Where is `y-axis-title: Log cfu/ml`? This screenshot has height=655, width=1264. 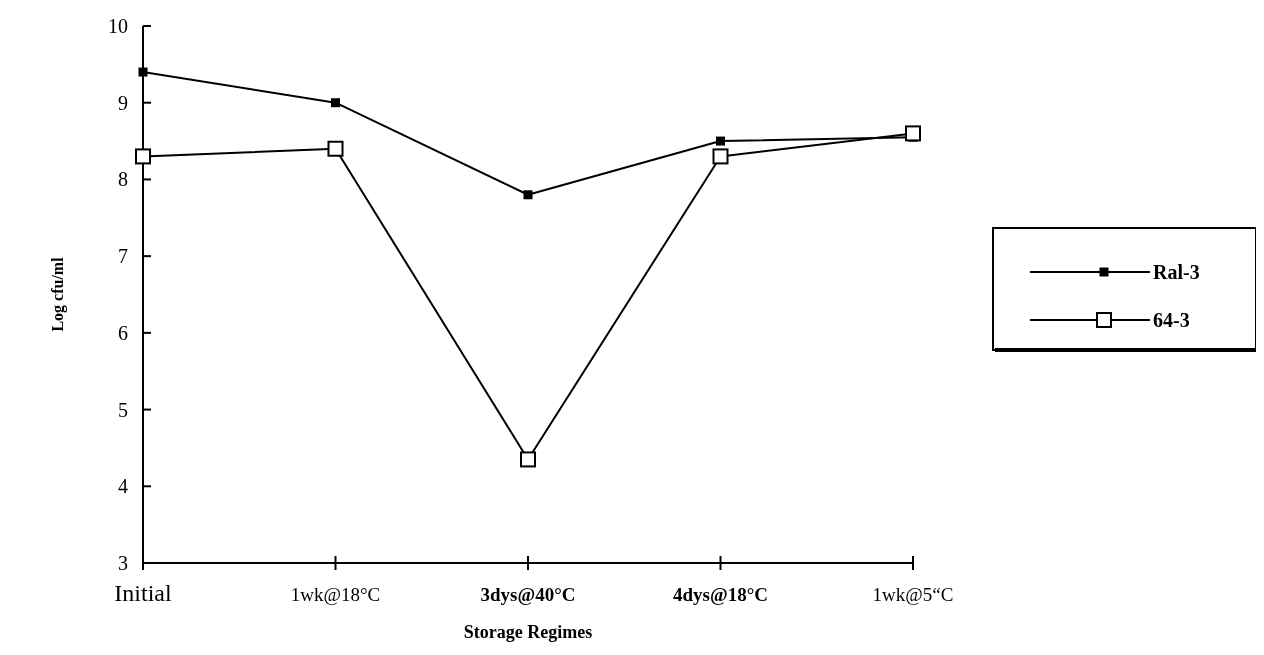
y-axis-title: Log cfu/ml is located at coordinates (58, 294).